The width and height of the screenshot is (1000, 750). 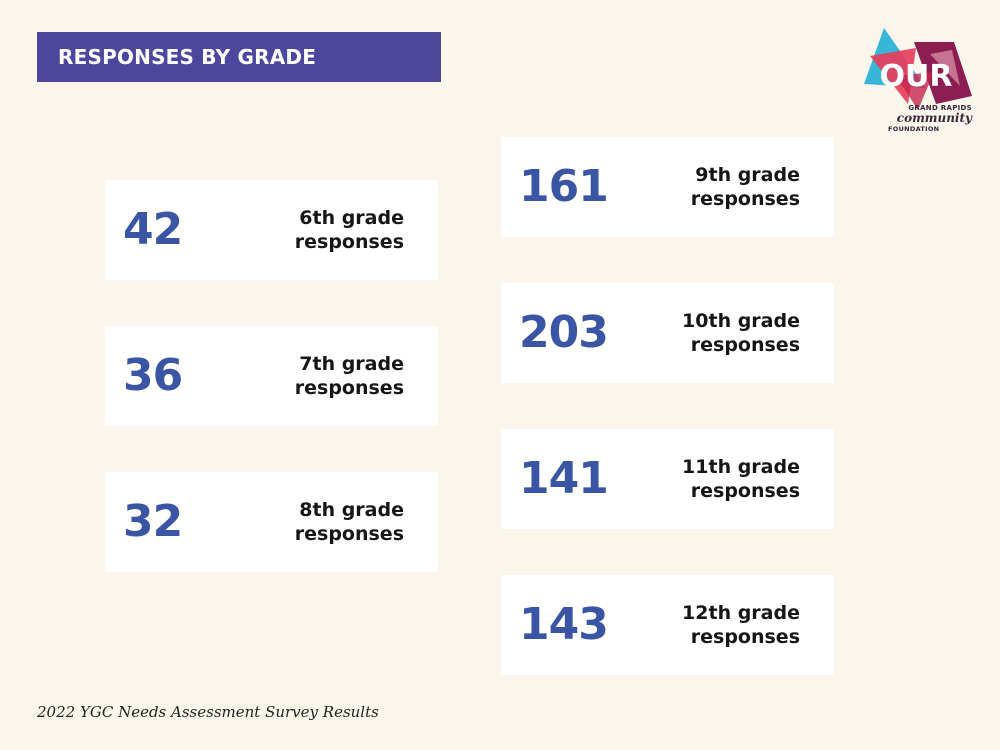 What do you see at coordinates (564, 186) in the screenshot?
I see `card-value: 161` at bounding box center [564, 186].